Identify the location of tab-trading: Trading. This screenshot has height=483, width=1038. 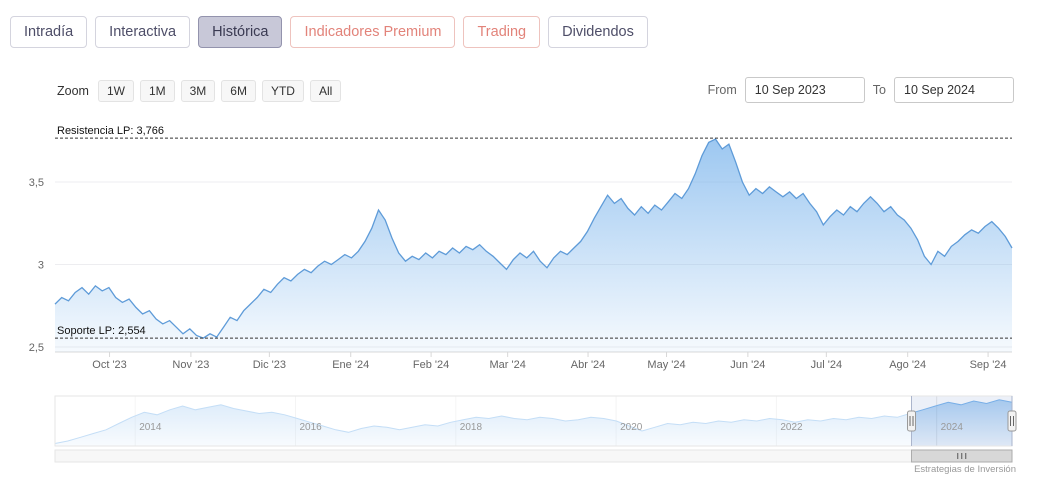
(502, 32).